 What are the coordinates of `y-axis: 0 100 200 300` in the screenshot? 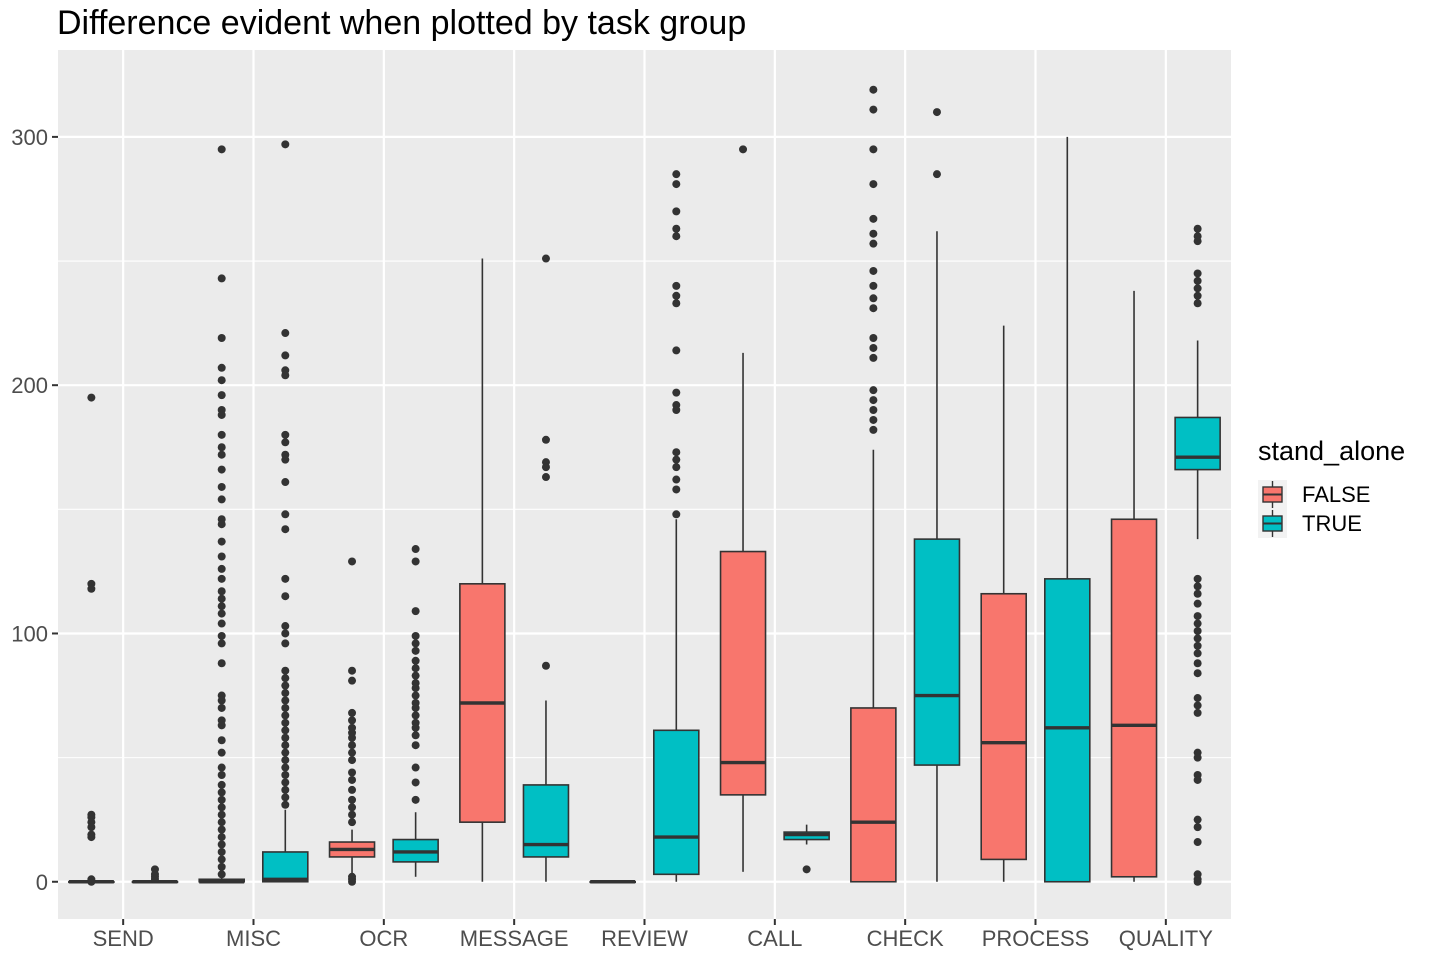 It's located at (34, 510).